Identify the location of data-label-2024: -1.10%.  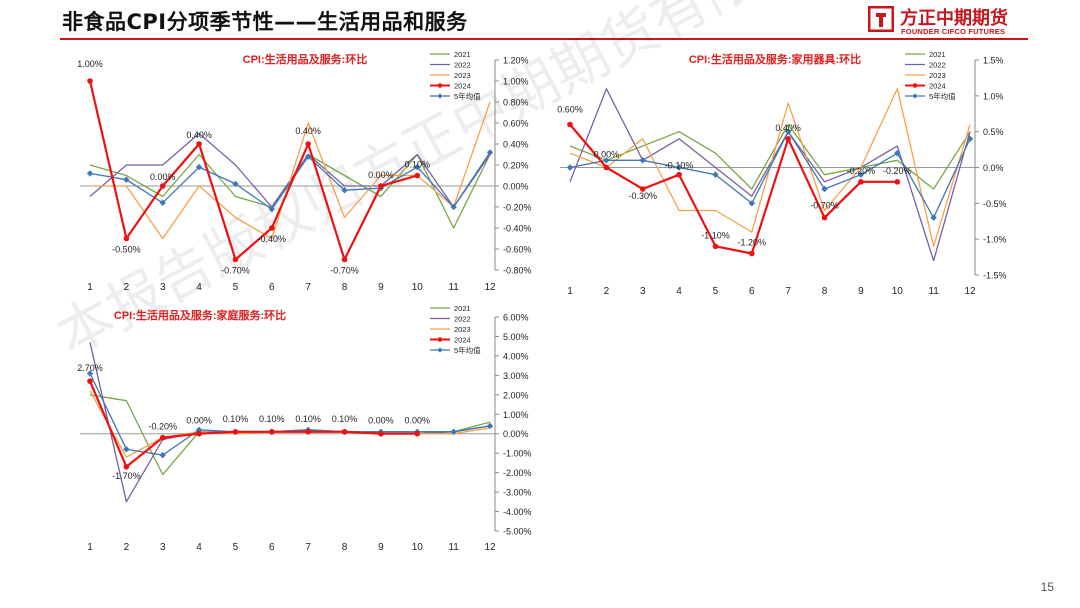
(715, 235).